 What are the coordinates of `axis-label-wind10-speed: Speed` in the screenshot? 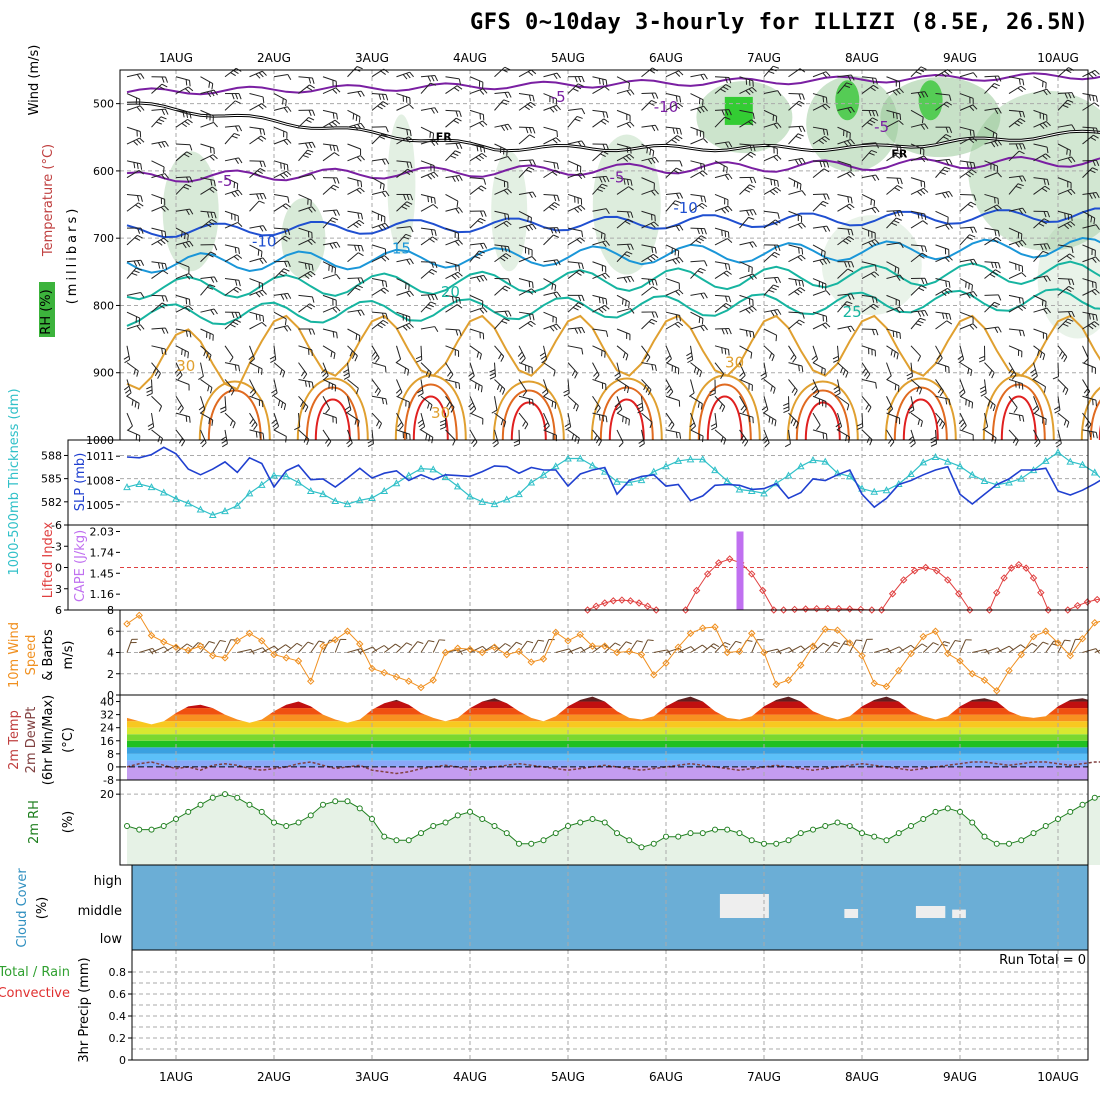 It's located at (31, 655).